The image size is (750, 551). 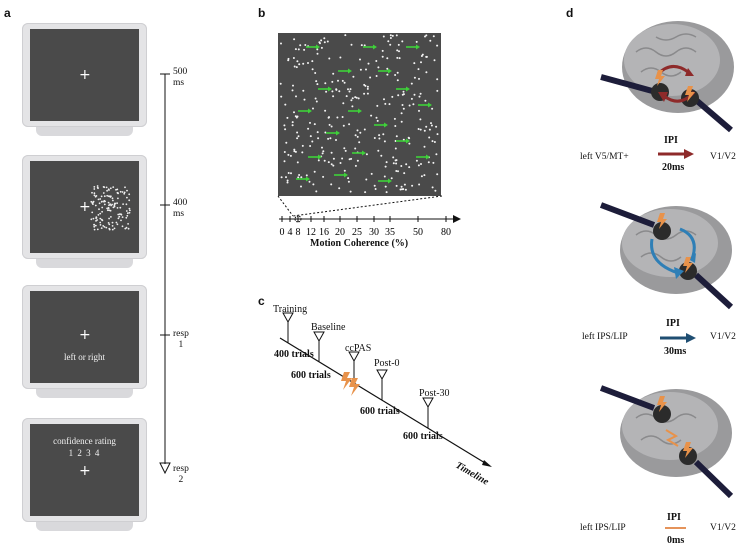 What do you see at coordinates (676, 540) in the screenshot?
I see `ipi-value: 0ms` at bounding box center [676, 540].